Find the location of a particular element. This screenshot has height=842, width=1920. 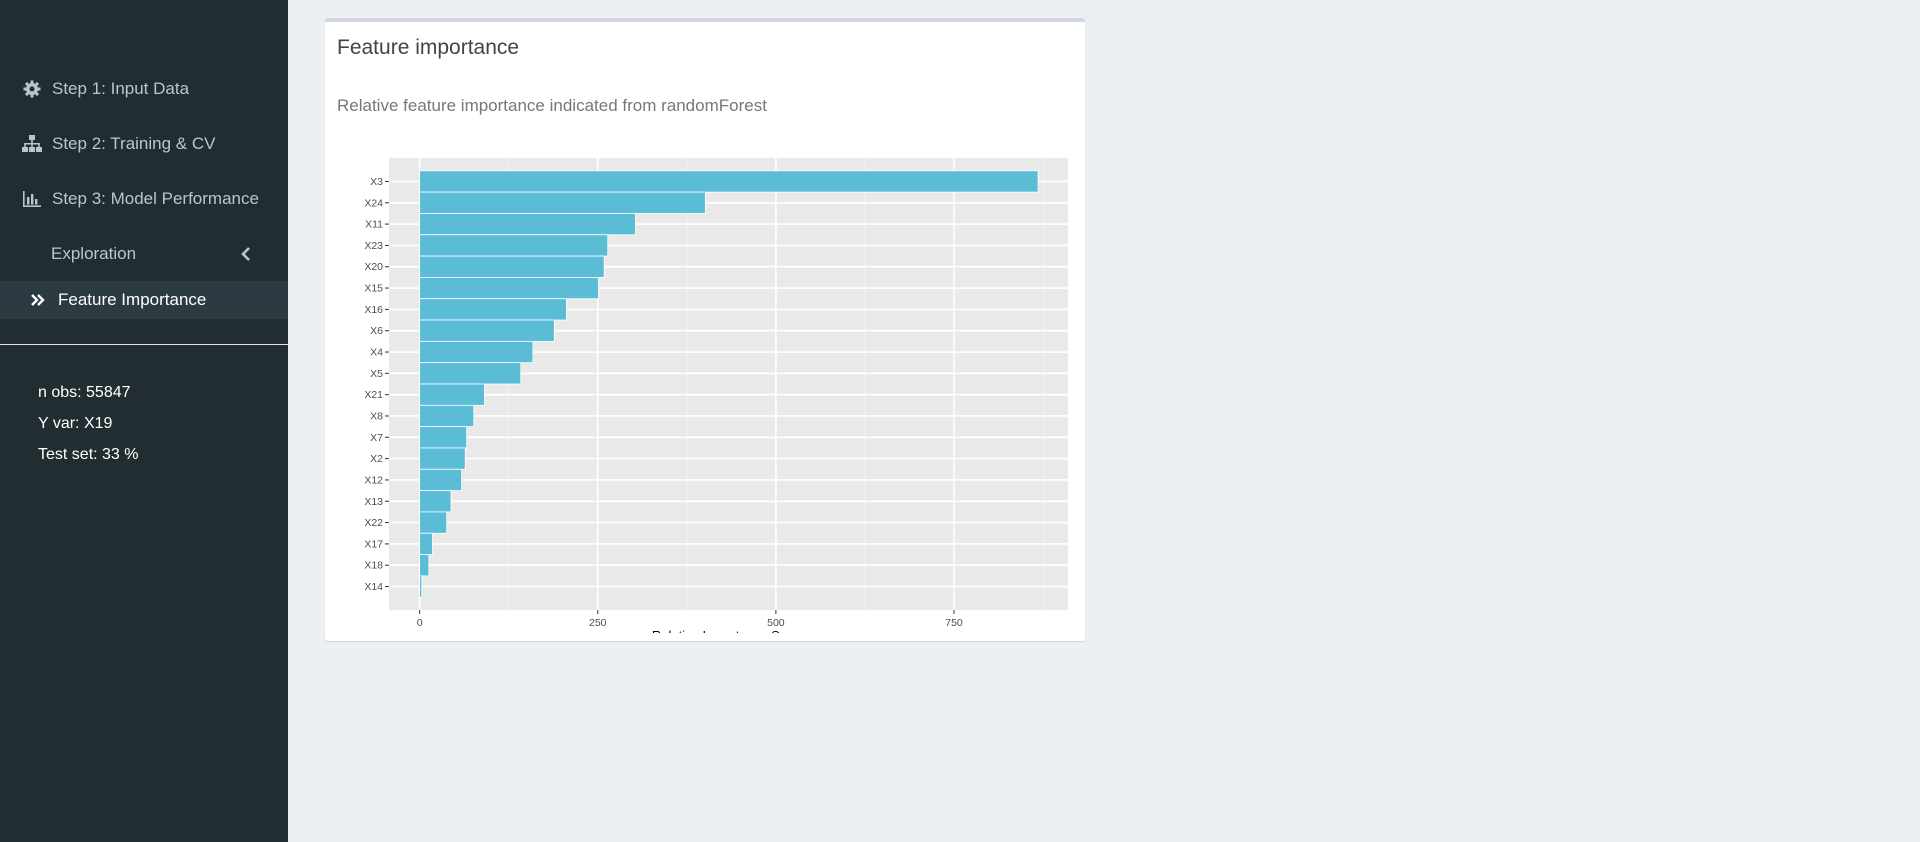

y-tick-label: X15 is located at coordinates (373, 289).